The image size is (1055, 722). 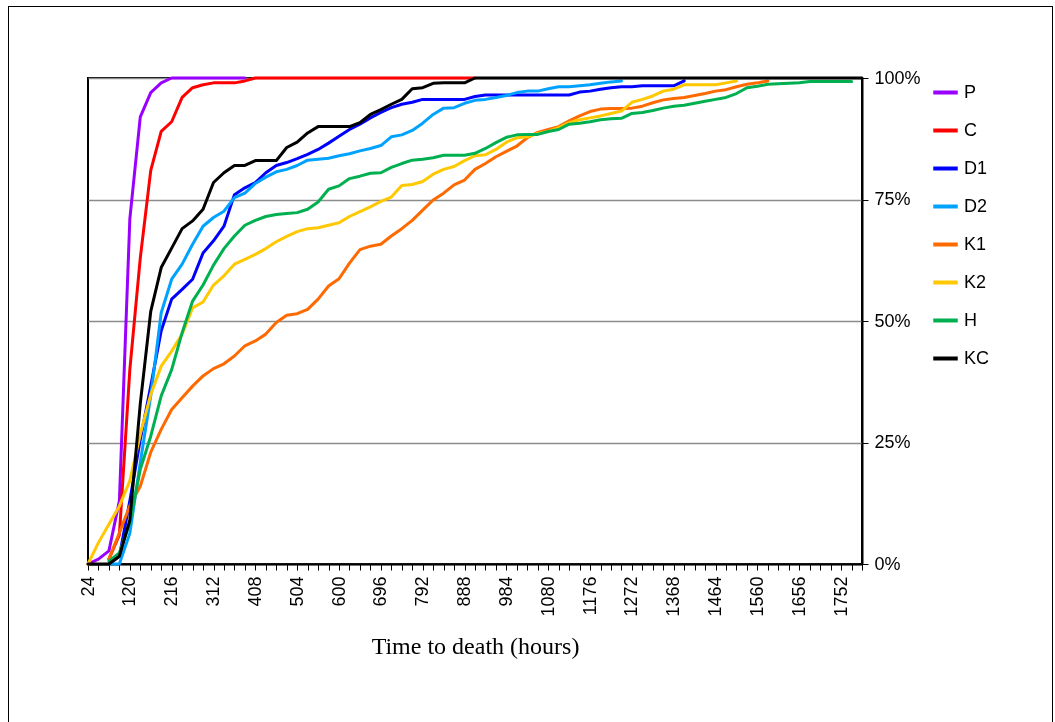 What do you see at coordinates (887, 563) in the screenshot?
I see `y-tick-label: 0%` at bounding box center [887, 563].